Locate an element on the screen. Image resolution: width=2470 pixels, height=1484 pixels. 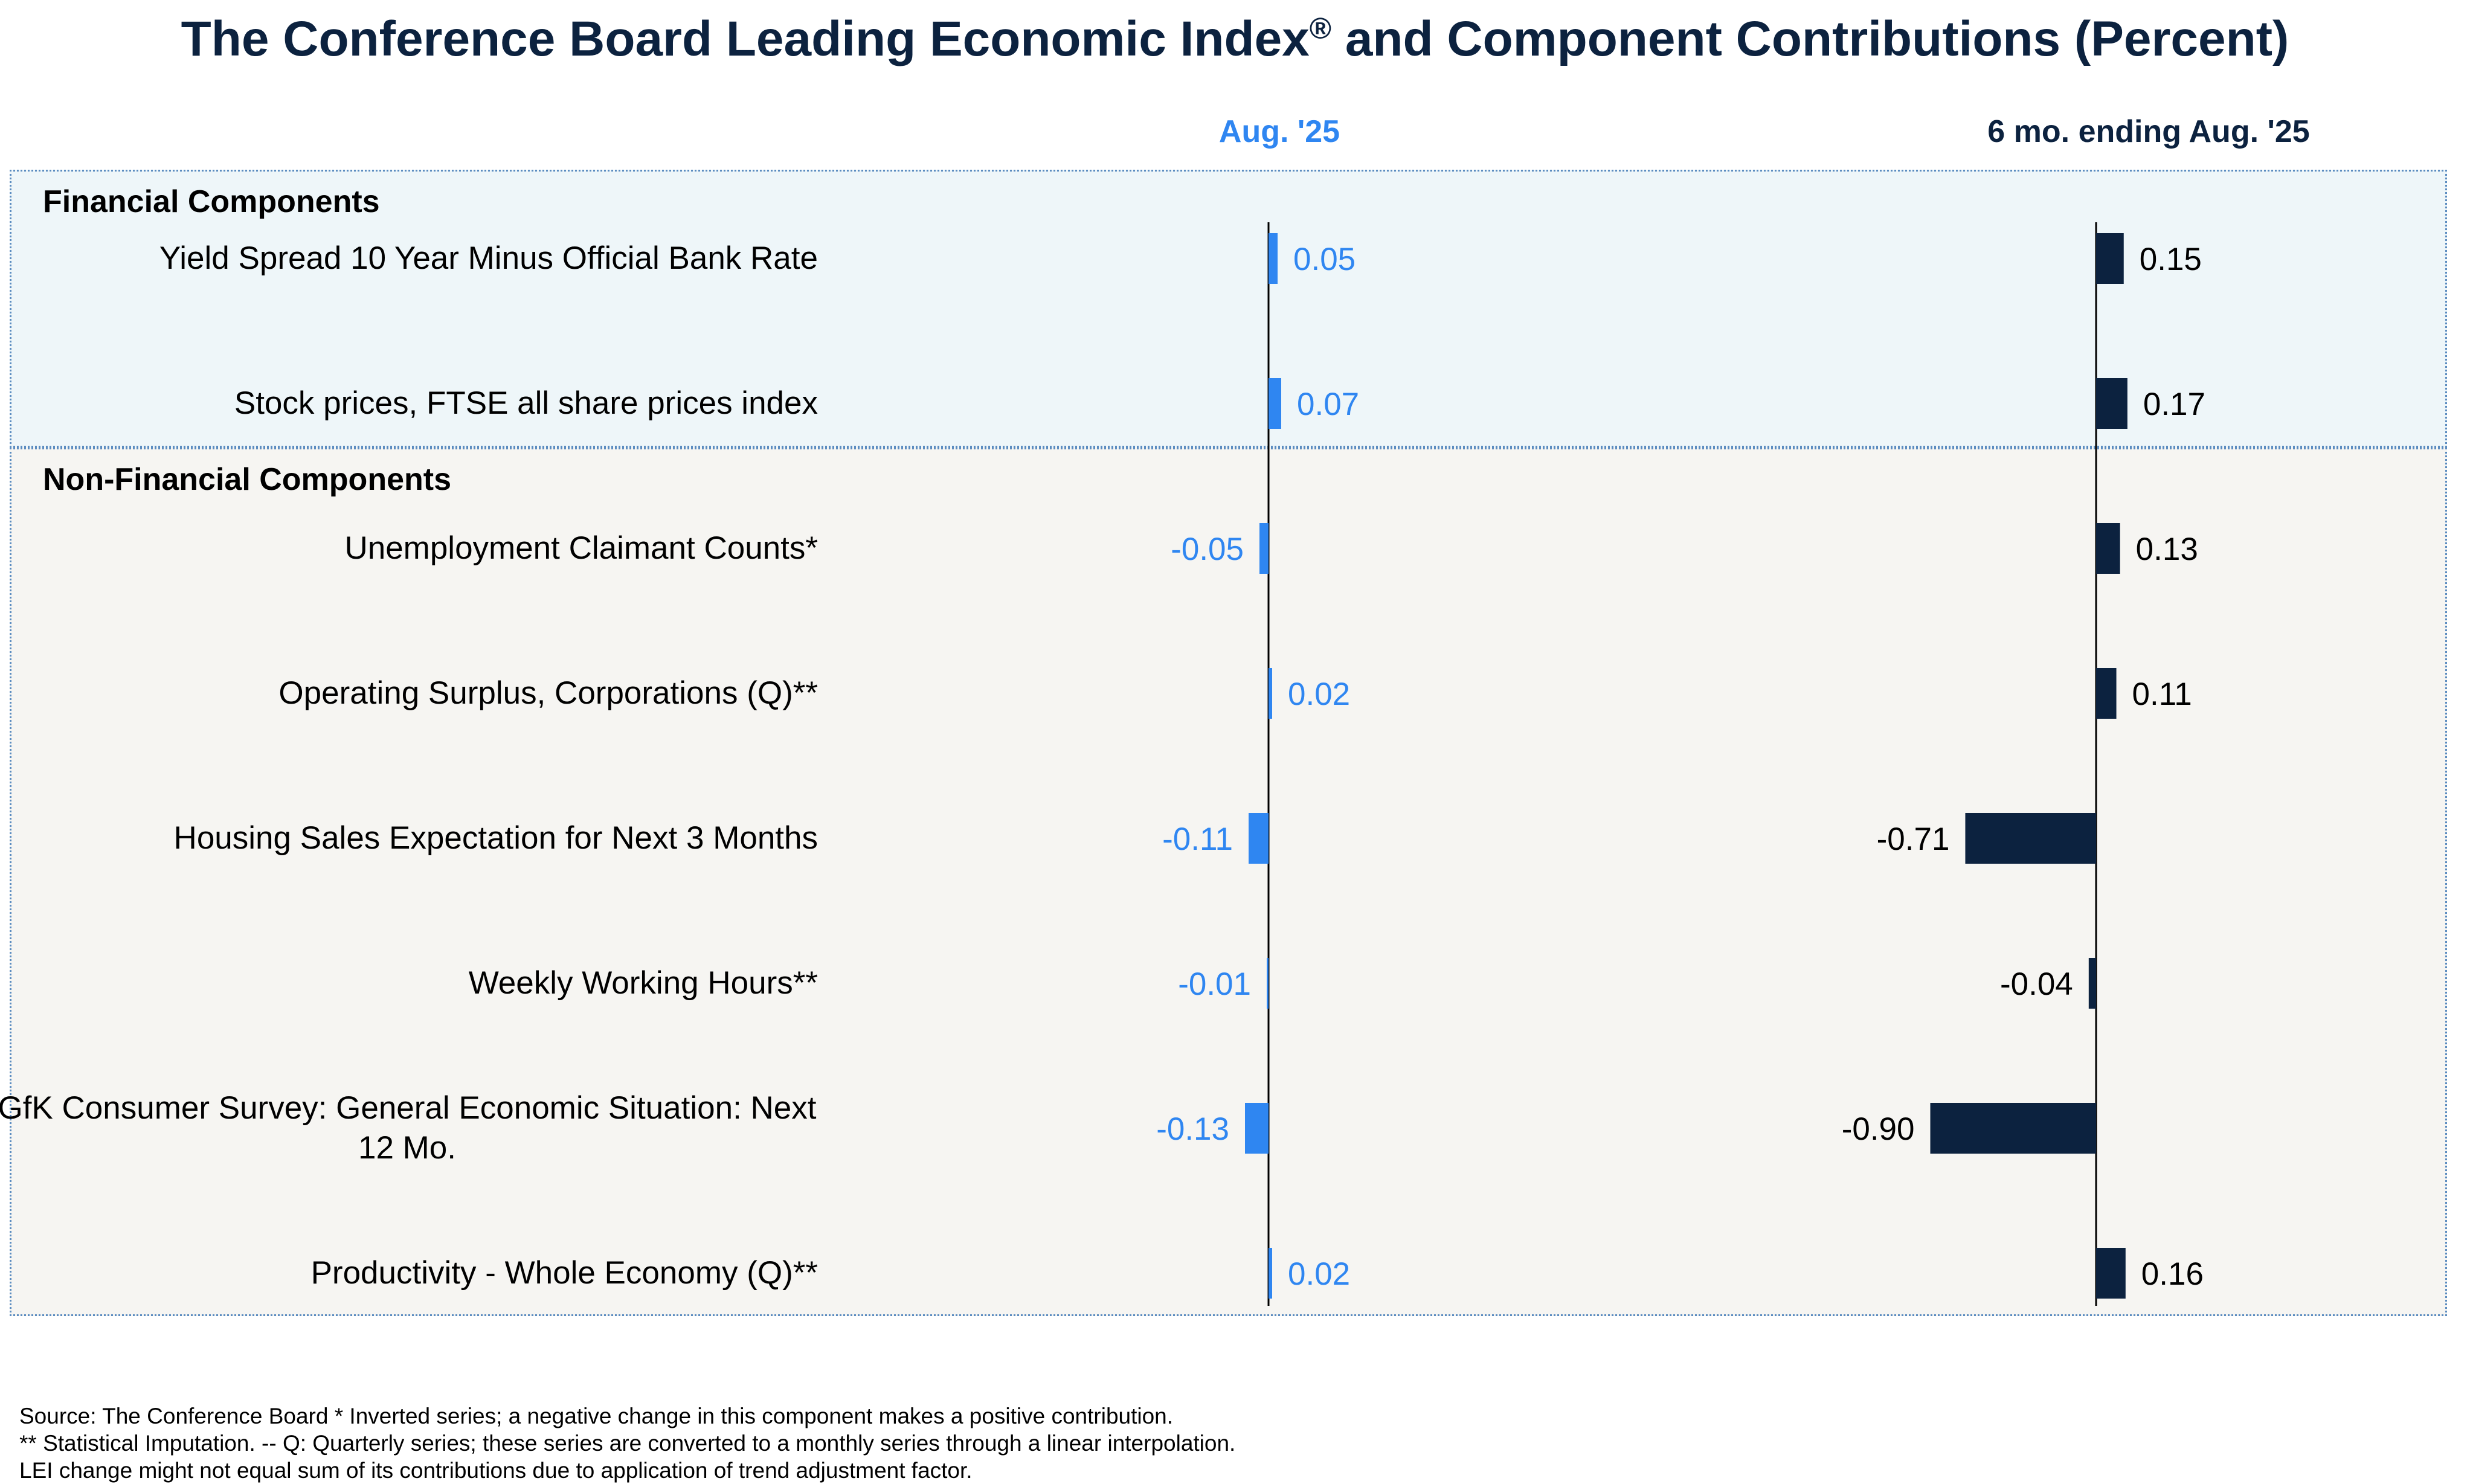
data-label-aug-25-7: 0.02 is located at coordinates (1319, 1274).